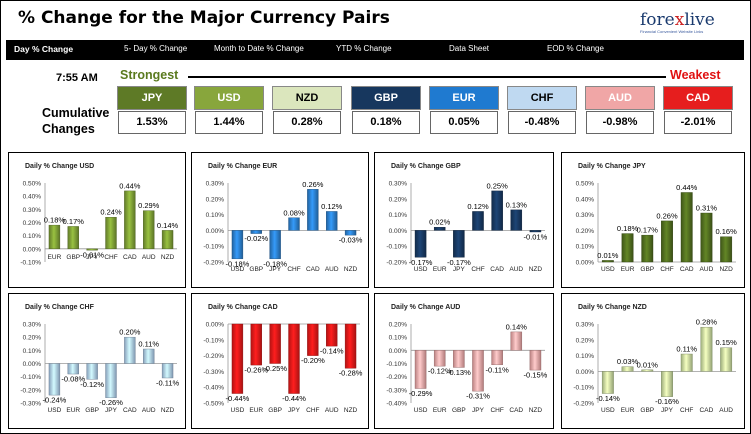 This screenshot has width=751, height=434. Describe the element at coordinates (149, 75) in the screenshot. I see `strongest-label: Strongest` at that location.